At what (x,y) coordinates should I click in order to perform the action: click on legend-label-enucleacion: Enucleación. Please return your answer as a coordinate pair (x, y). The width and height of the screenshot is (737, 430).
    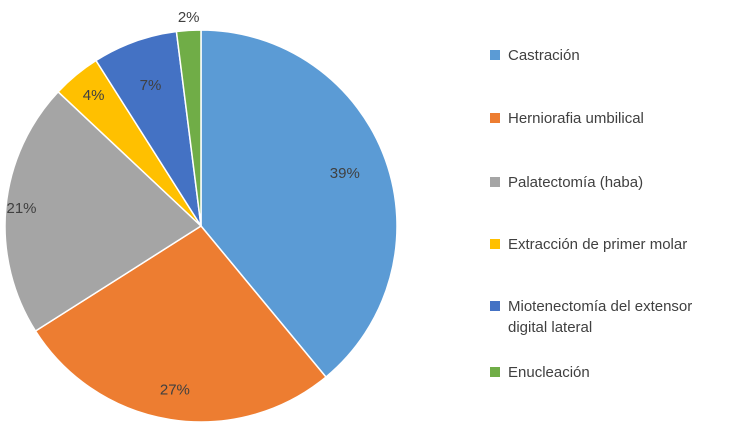
    Looking at the image, I should click on (549, 372).